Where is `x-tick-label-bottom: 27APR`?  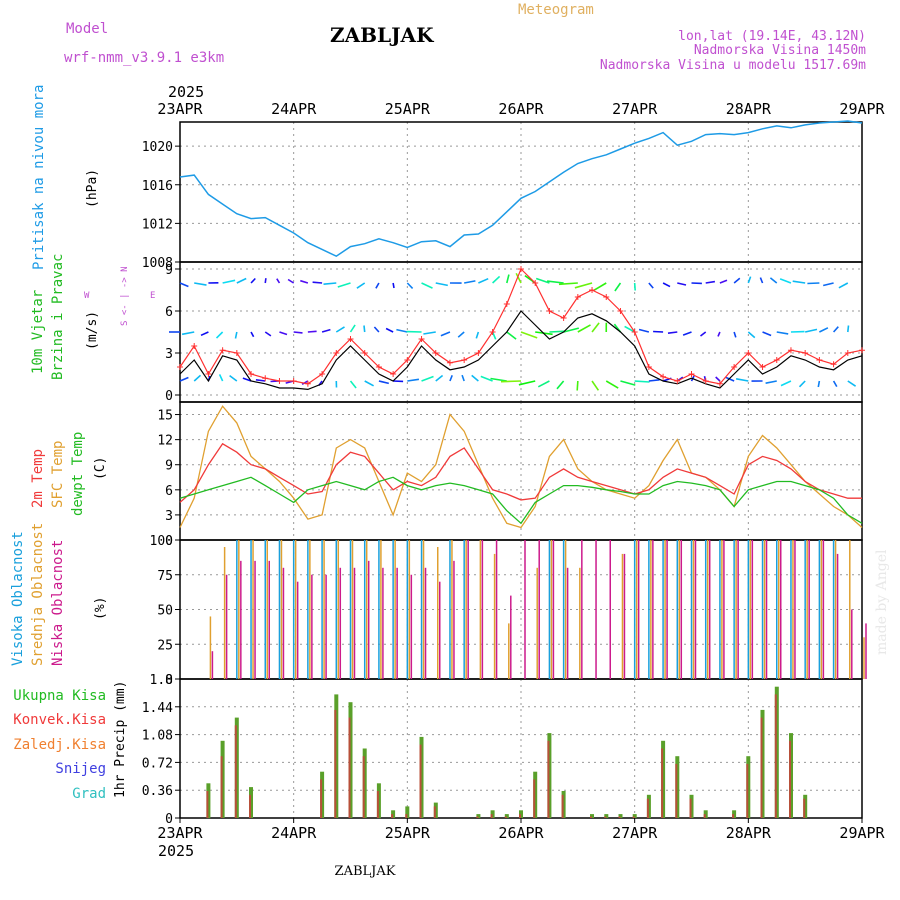 x-tick-label-bottom: 27APR is located at coordinates (635, 833).